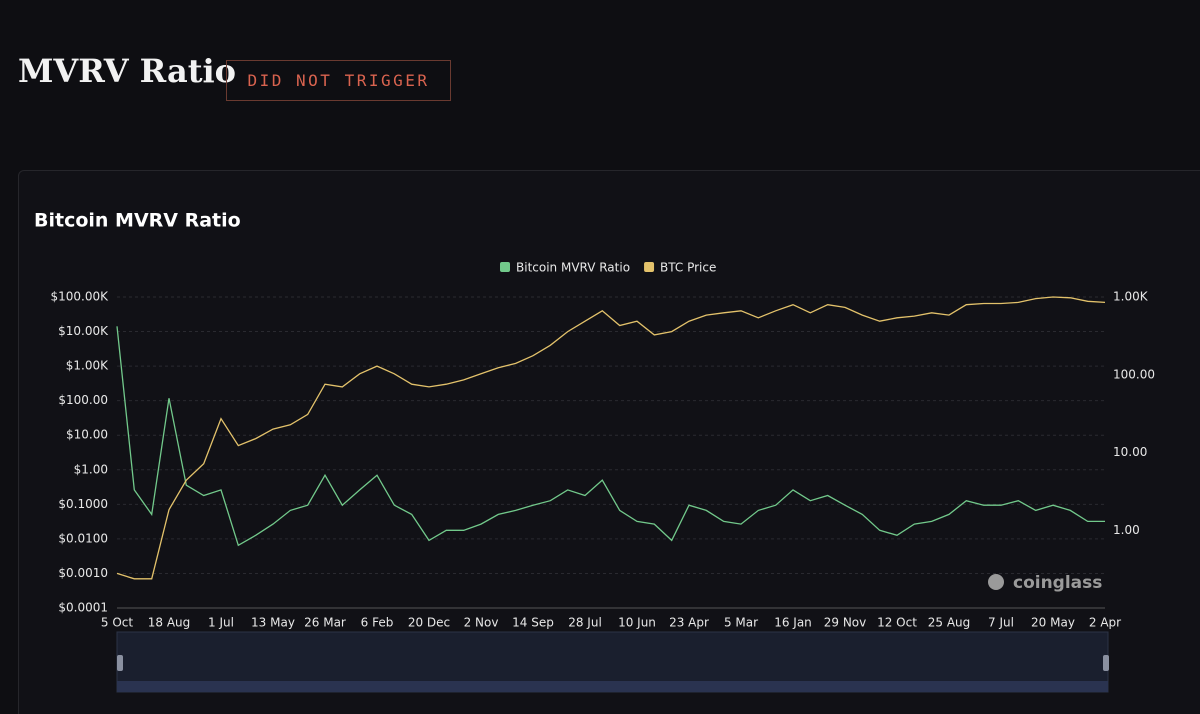 This screenshot has height=714, width=1200. I want to click on x-tick-label: 28 Jul, so click(585, 623).